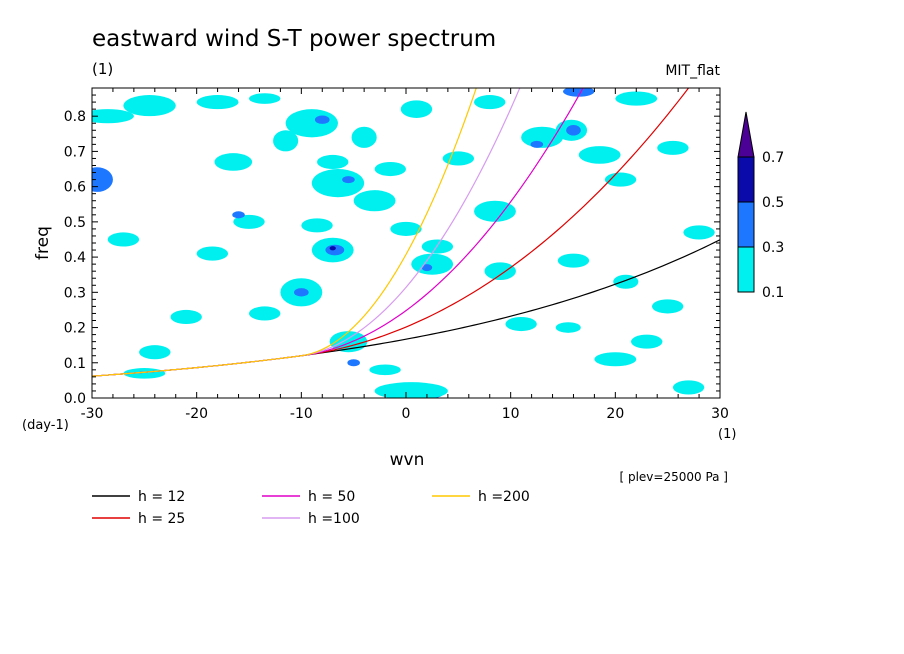 This screenshot has height=654, width=904. I want to click on y-tick-label: 0.2, so click(75, 329).